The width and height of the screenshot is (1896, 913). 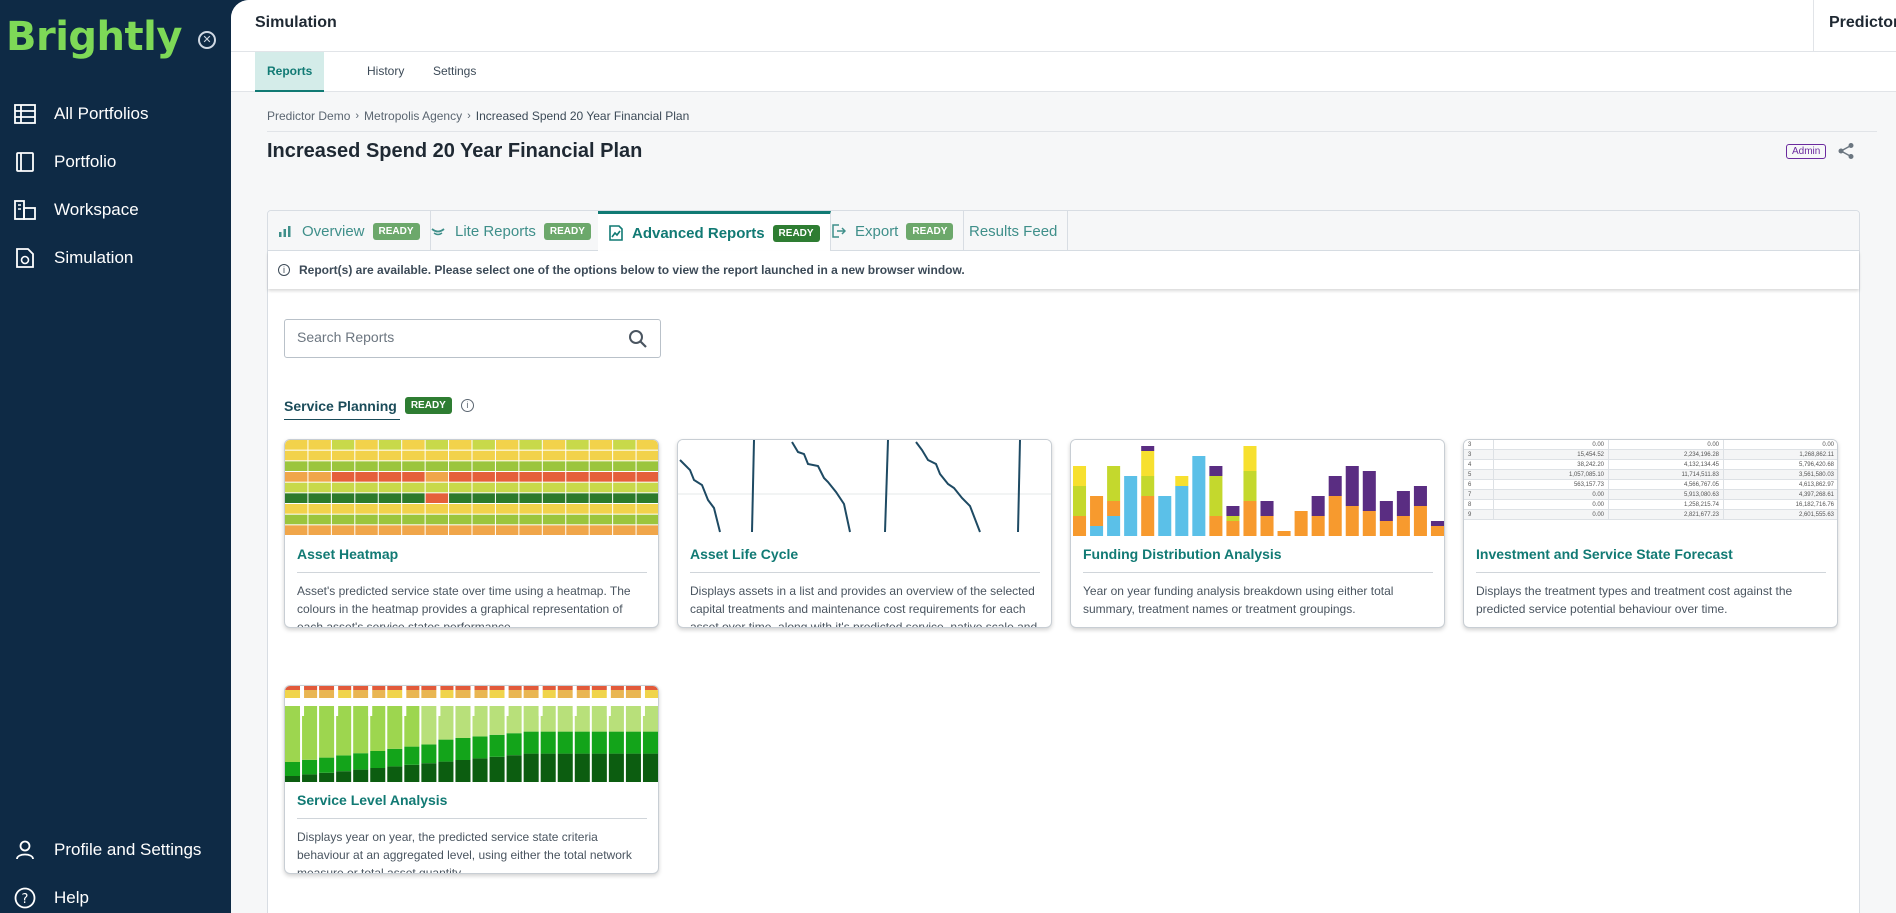 I want to click on sidebar-item-help: ? Help, so click(x=115, y=895).